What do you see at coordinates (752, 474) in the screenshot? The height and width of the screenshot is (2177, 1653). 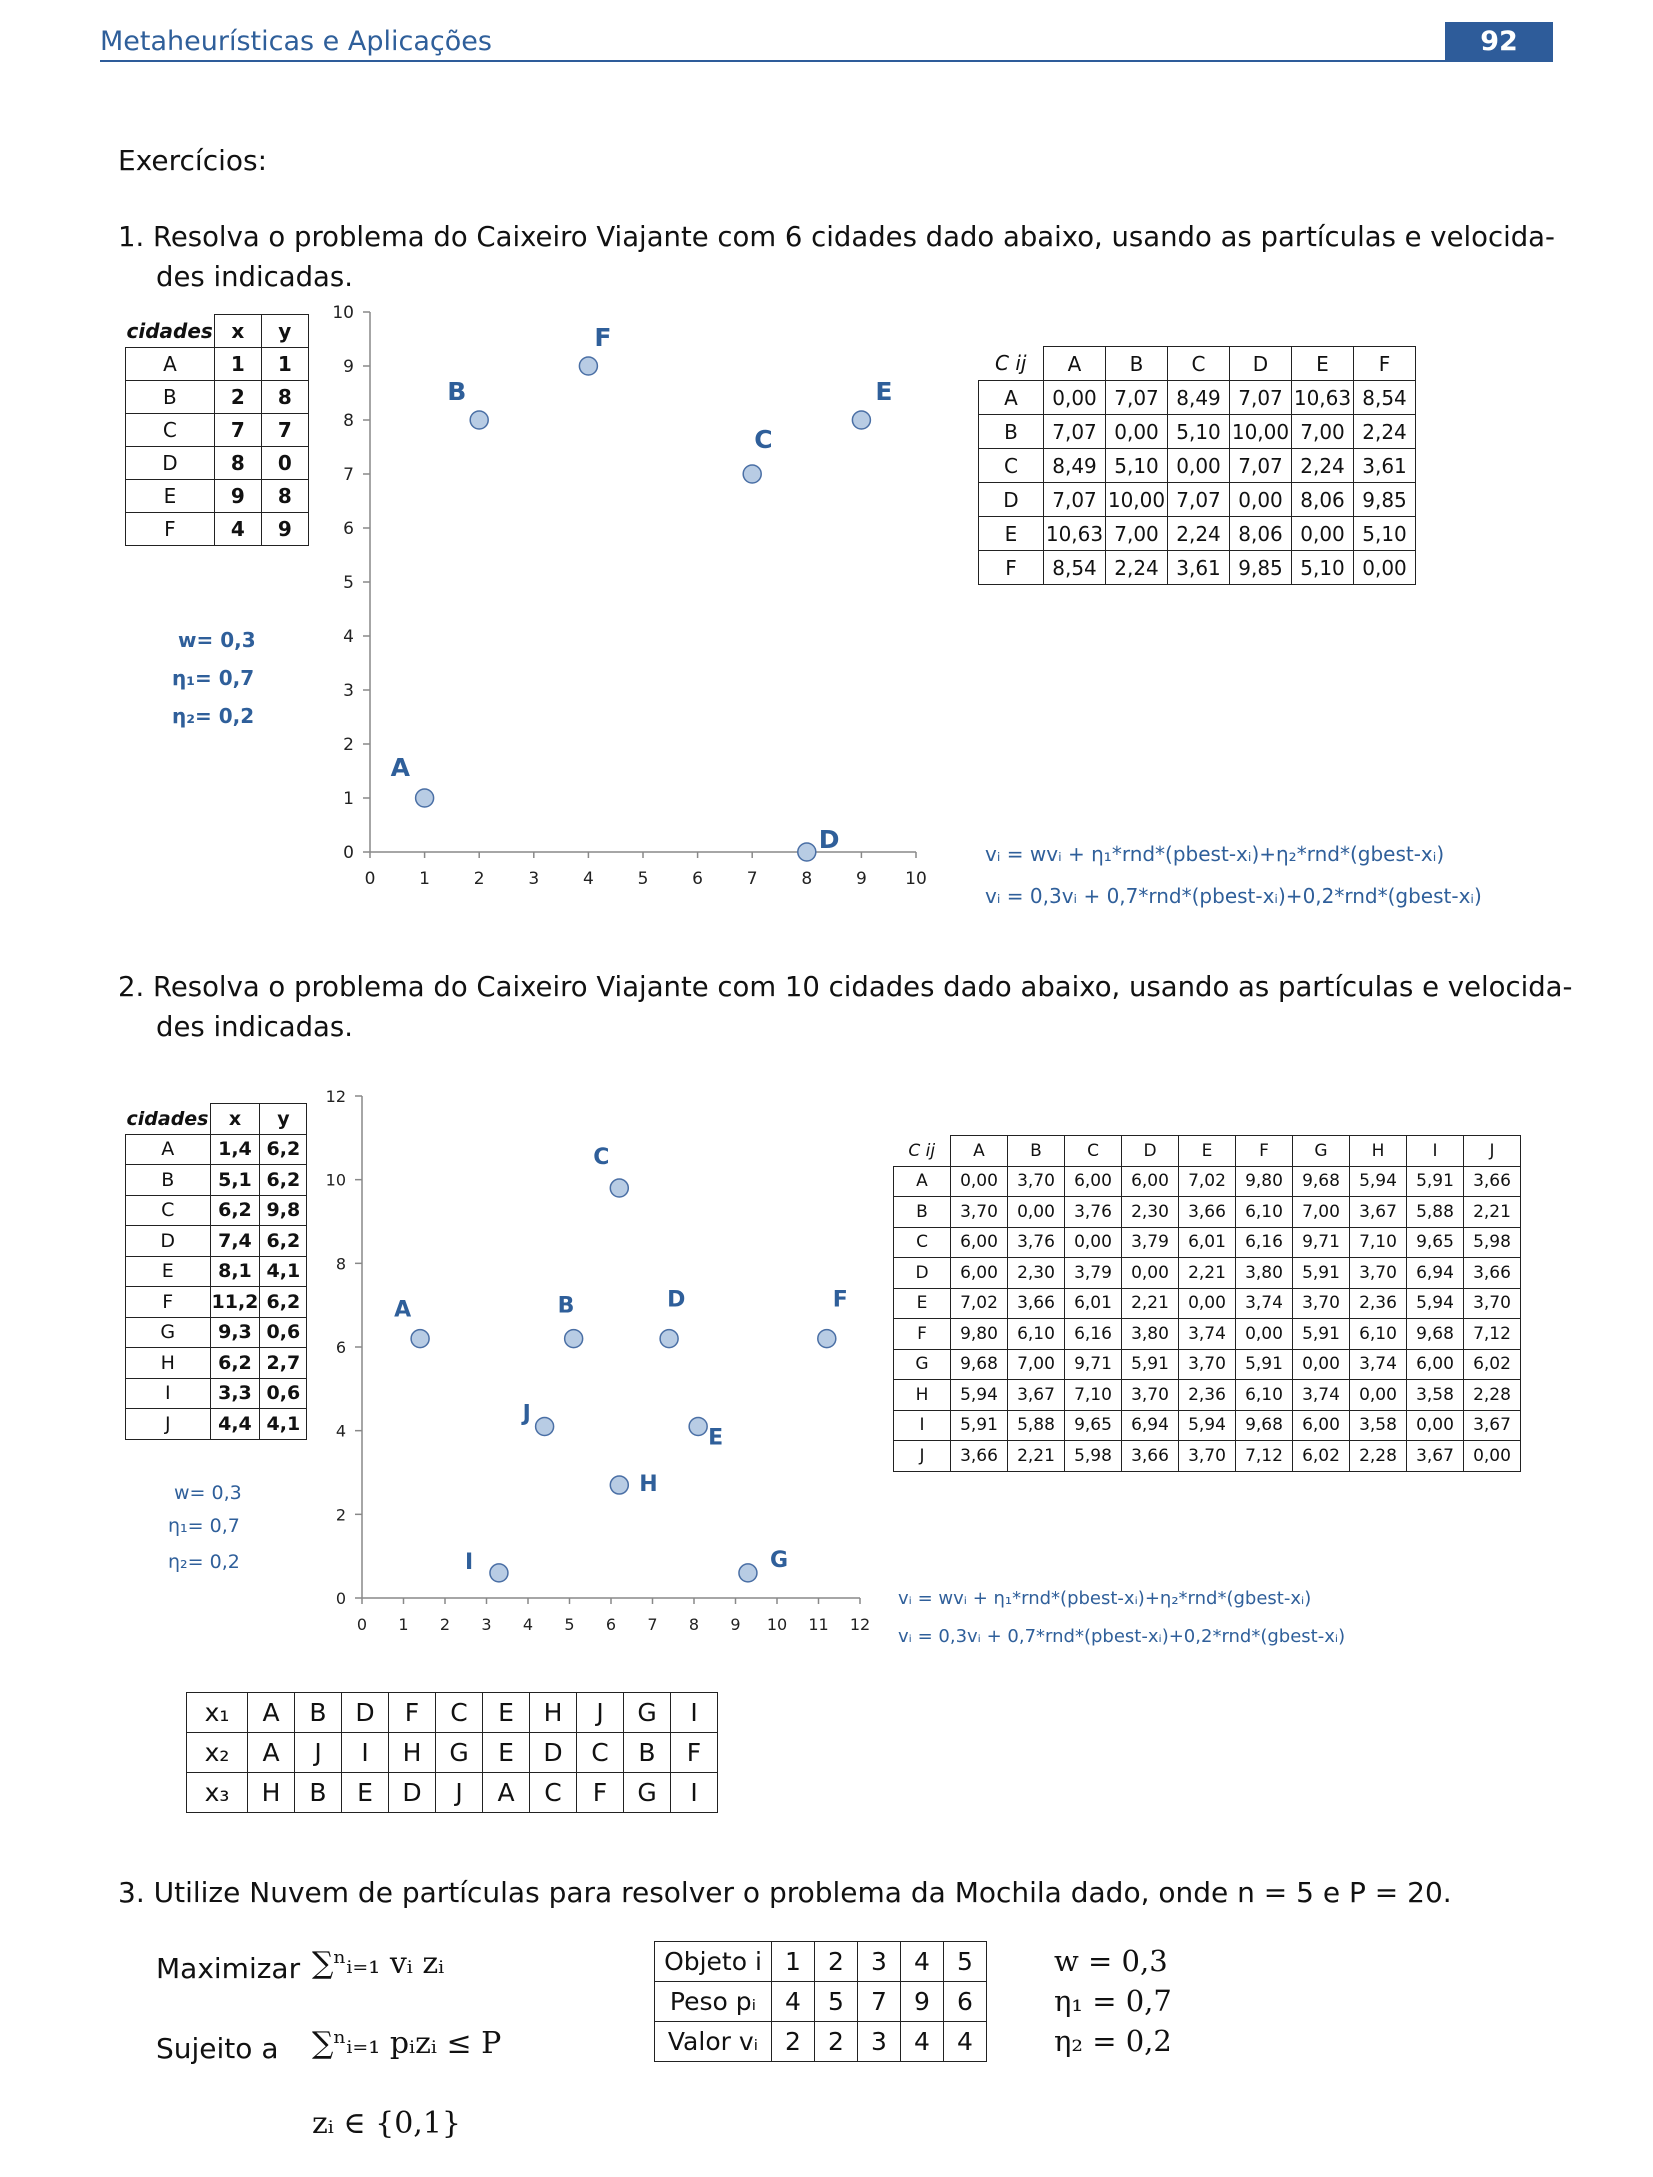 I see `city-point-C` at bounding box center [752, 474].